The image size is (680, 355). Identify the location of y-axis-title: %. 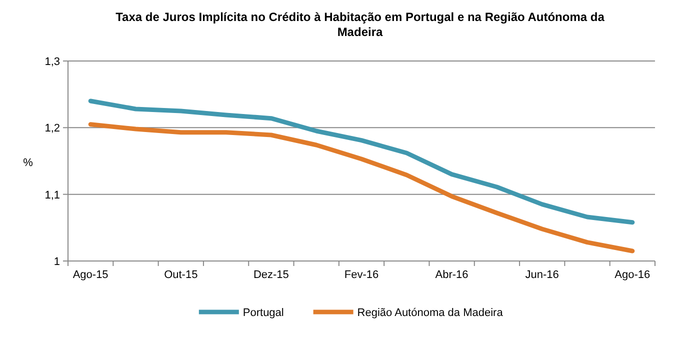
(28, 163).